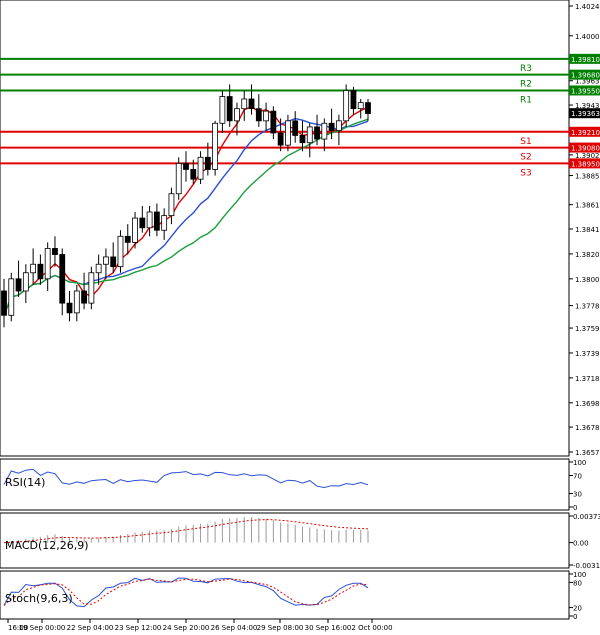  I want to click on level-name-r3: R3, so click(526, 69).